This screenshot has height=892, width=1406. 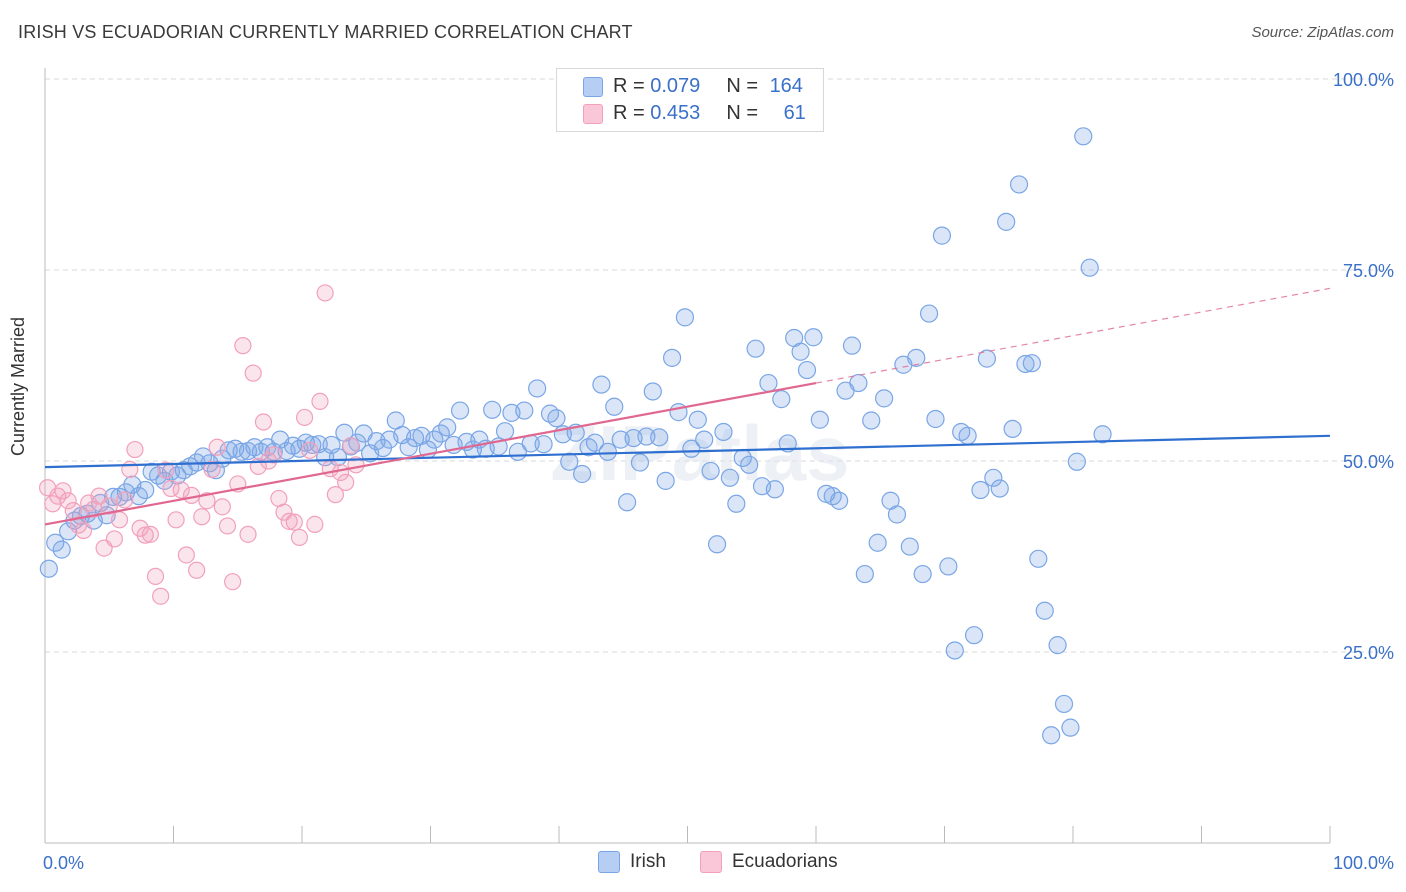 What do you see at coordinates (794, 112) in the screenshot?
I see `ecuadorian-n-value: 61` at bounding box center [794, 112].